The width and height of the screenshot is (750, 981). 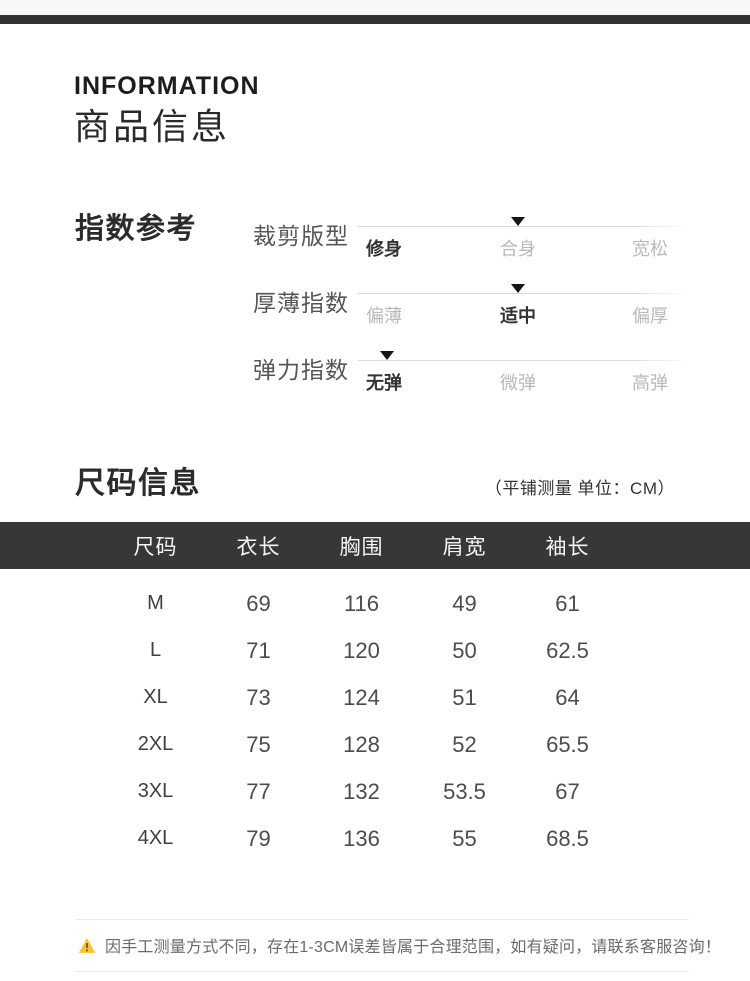 I want to click on column-header-sleeve: 袖长, so click(x=567, y=547).